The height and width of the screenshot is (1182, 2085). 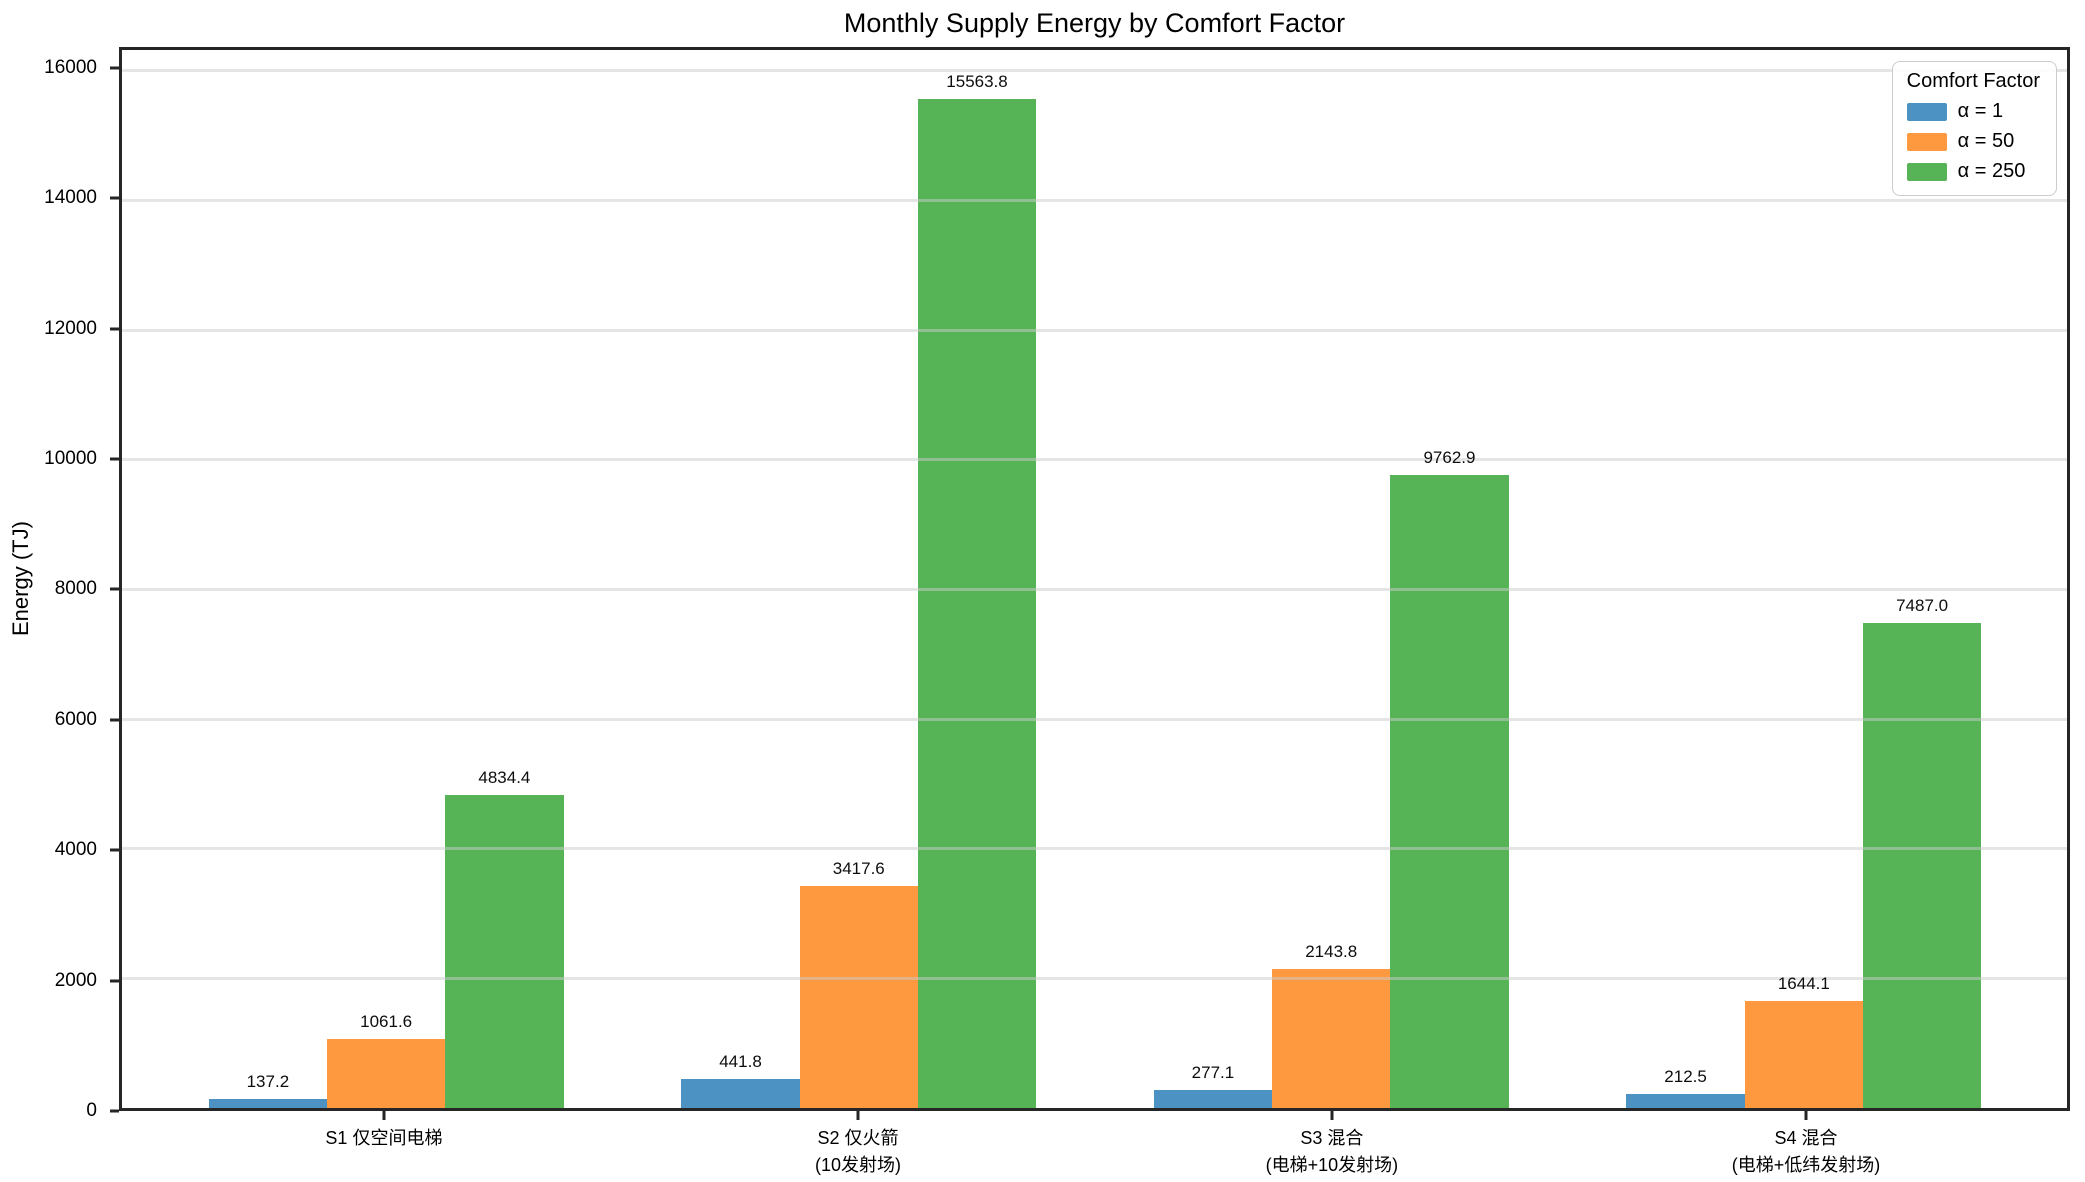 What do you see at coordinates (1685, 1077) in the screenshot?
I see `bar-value-label: 212.5` at bounding box center [1685, 1077].